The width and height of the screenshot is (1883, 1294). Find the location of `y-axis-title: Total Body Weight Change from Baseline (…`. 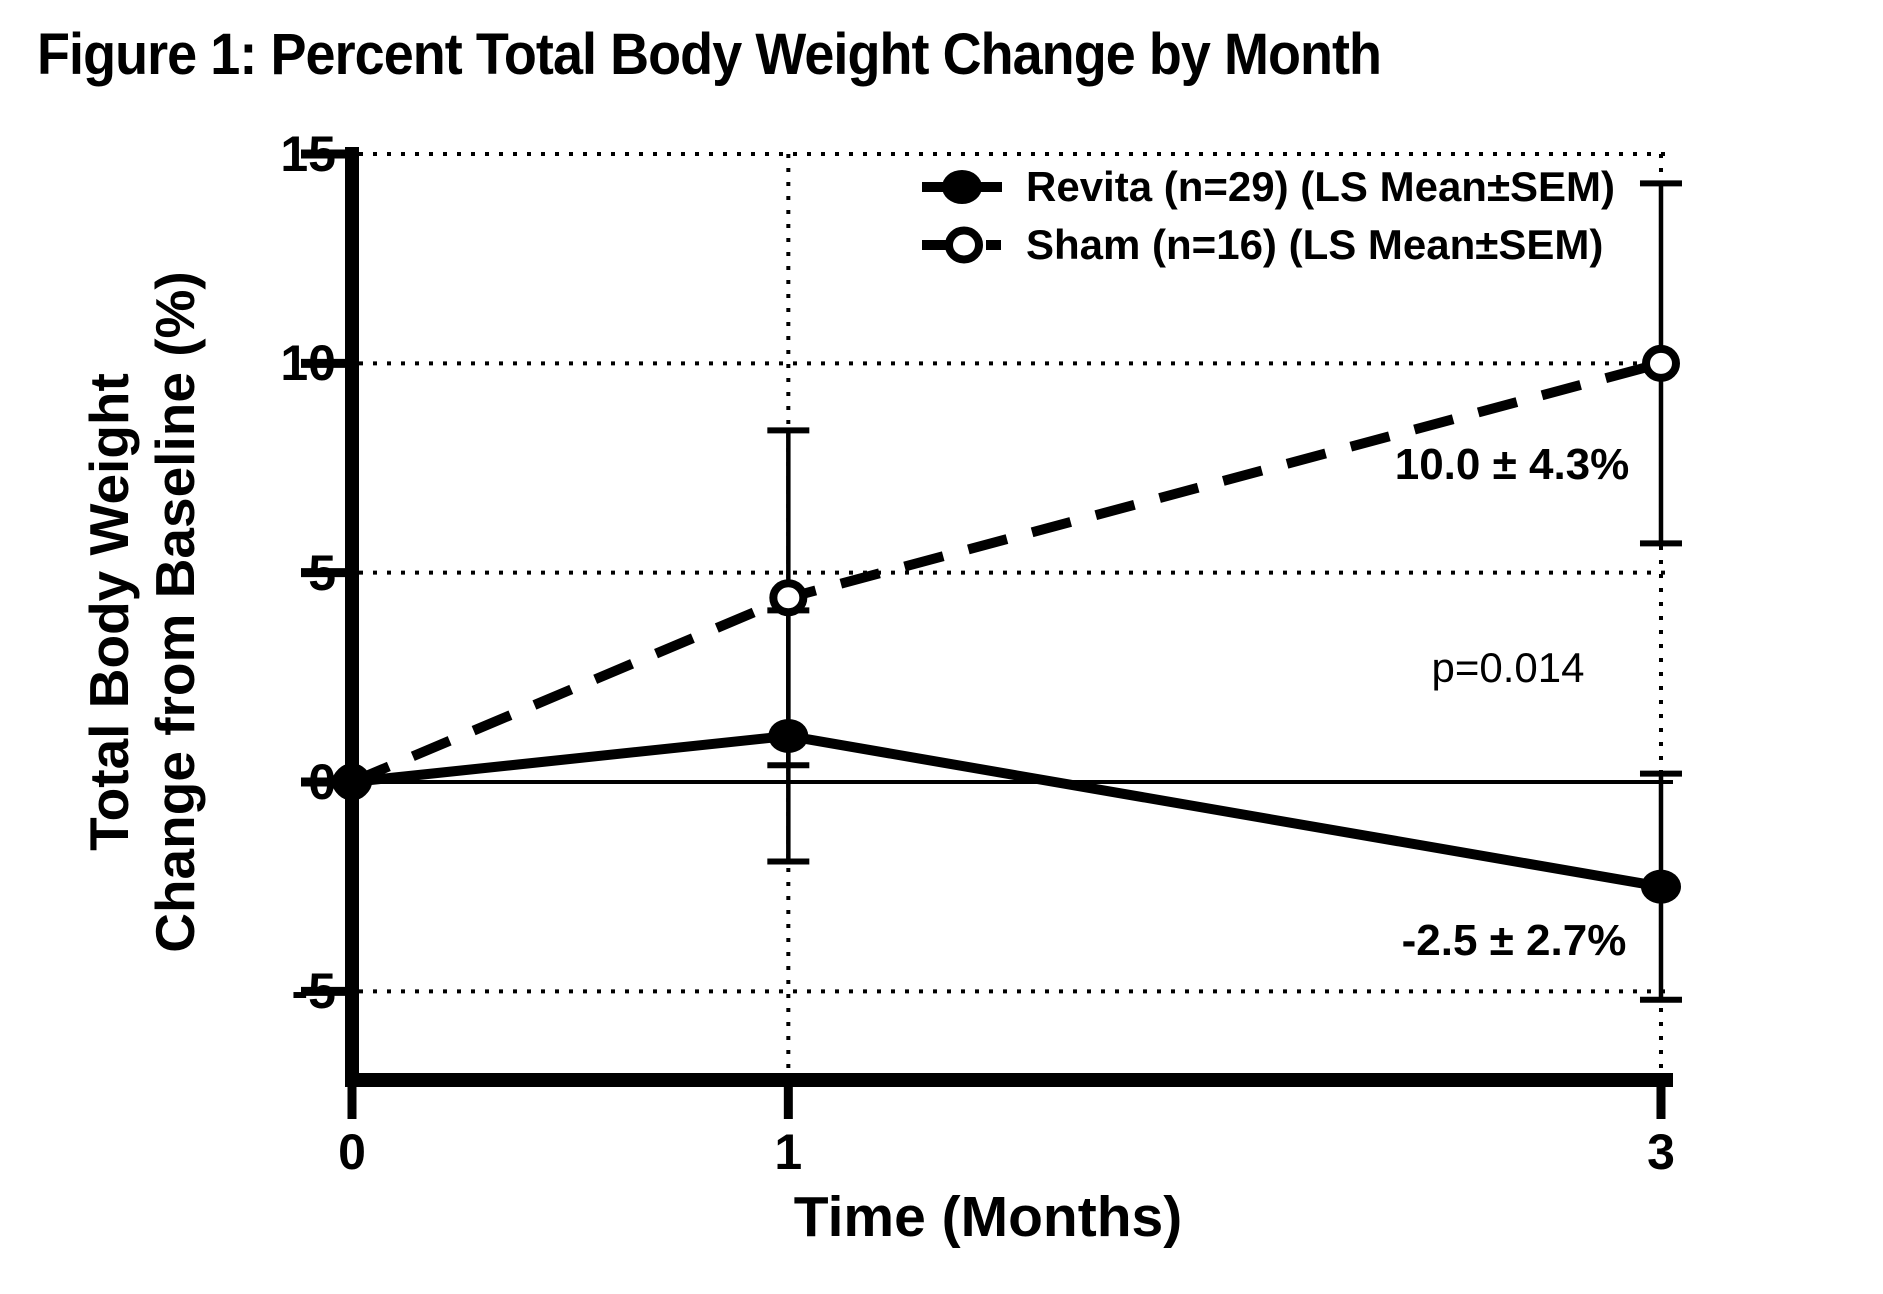

y-axis-title: Total Body Weight Change from Baseline (… is located at coordinates (142, 612).